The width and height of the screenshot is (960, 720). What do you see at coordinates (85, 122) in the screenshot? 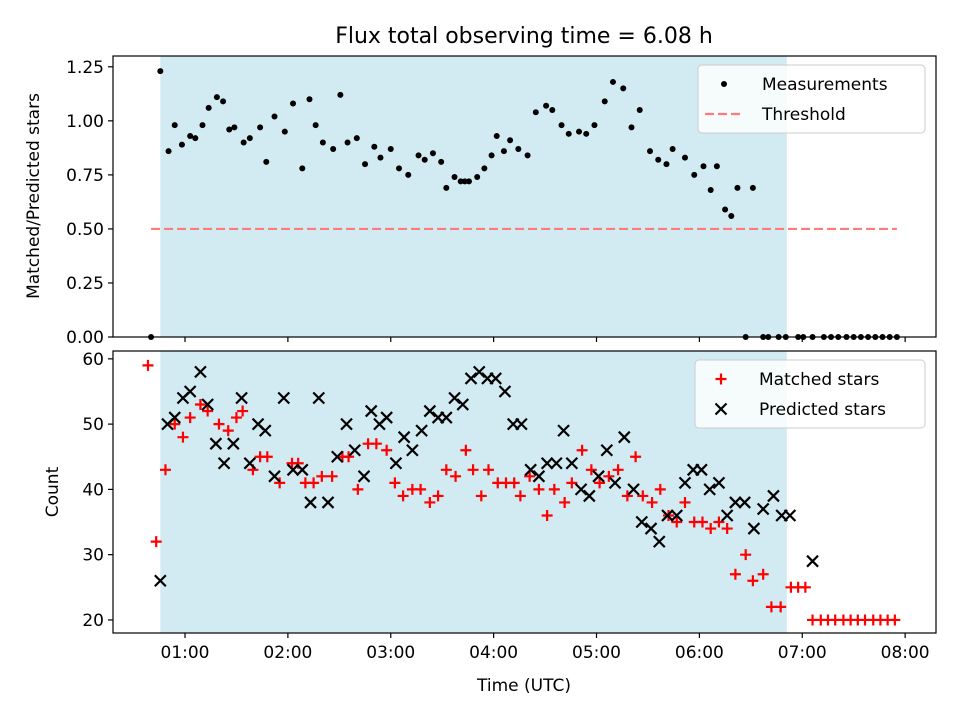
I see `y-tick-label: 1.00` at bounding box center [85, 122].